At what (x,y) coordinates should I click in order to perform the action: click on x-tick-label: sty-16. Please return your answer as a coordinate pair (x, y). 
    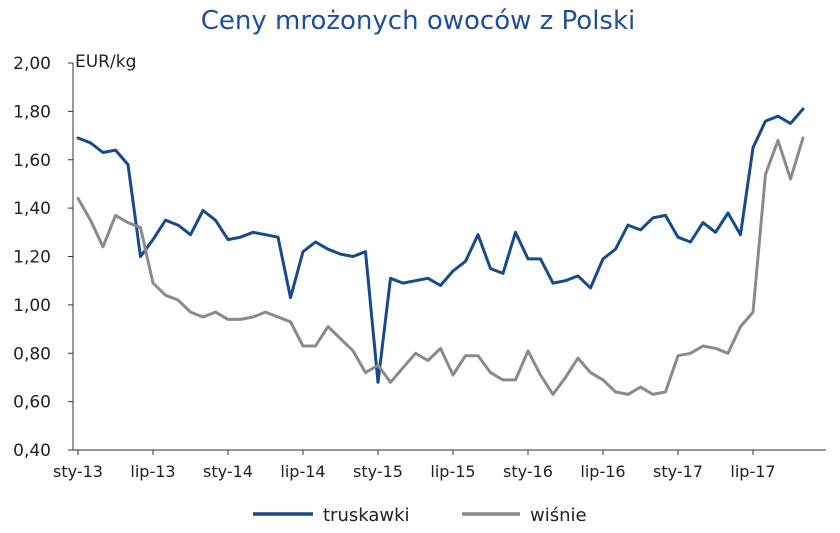
    Looking at the image, I should click on (528, 471).